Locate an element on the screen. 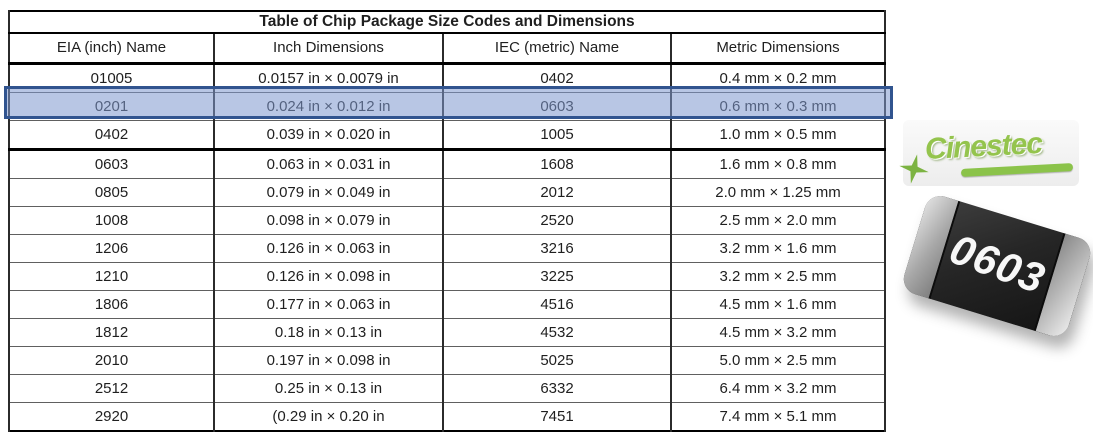  column-header-eia-name: EIA (inch) Name is located at coordinates (111, 48).